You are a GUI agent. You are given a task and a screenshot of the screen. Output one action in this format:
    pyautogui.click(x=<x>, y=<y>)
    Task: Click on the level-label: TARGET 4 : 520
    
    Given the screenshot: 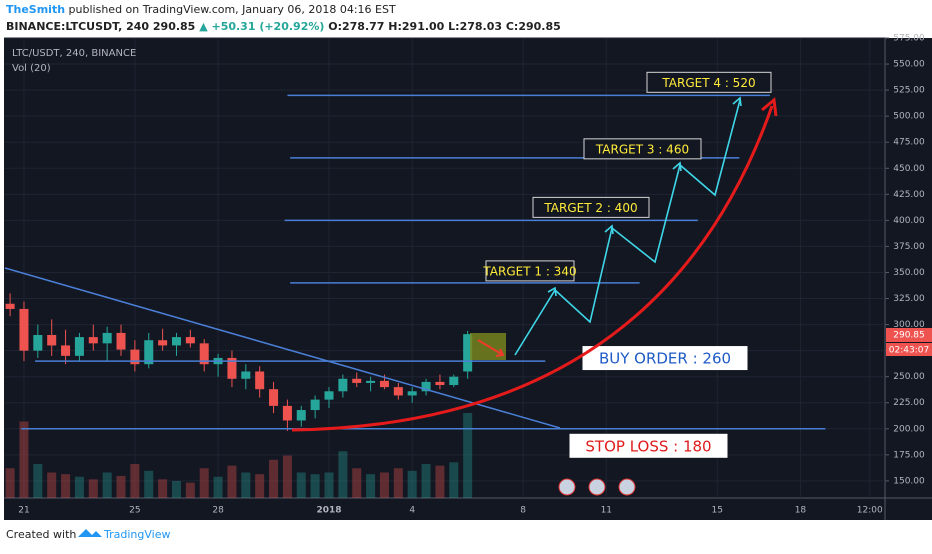 What is the action you would take?
    pyautogui.click(x=708, y=83)
    